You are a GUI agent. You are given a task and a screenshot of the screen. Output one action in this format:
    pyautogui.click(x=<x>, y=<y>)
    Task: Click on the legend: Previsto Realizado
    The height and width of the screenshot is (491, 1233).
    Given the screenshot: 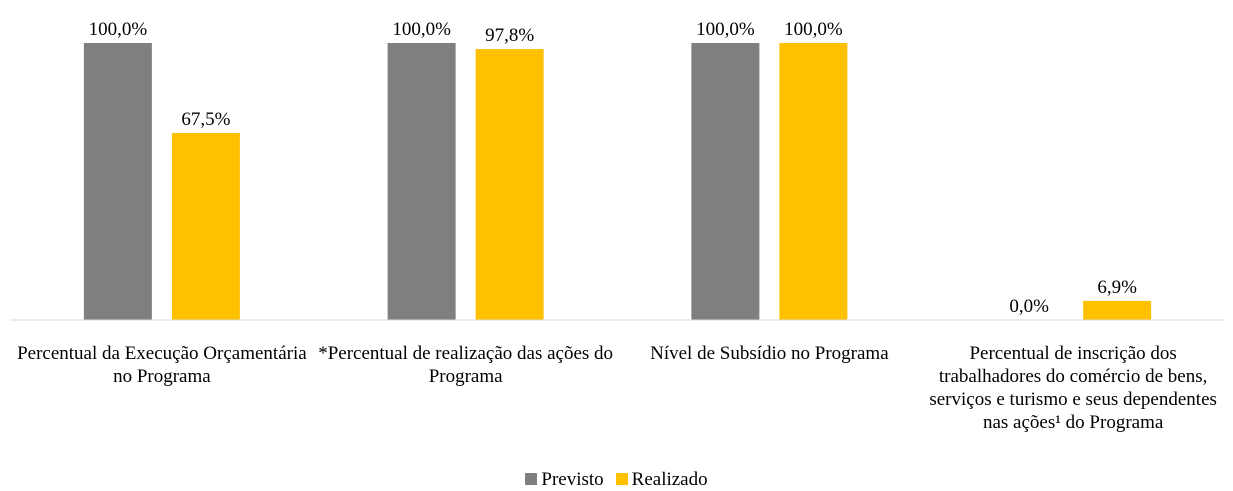 What is the action you would take?
    pyautogui.click(x=616, y=479)
    